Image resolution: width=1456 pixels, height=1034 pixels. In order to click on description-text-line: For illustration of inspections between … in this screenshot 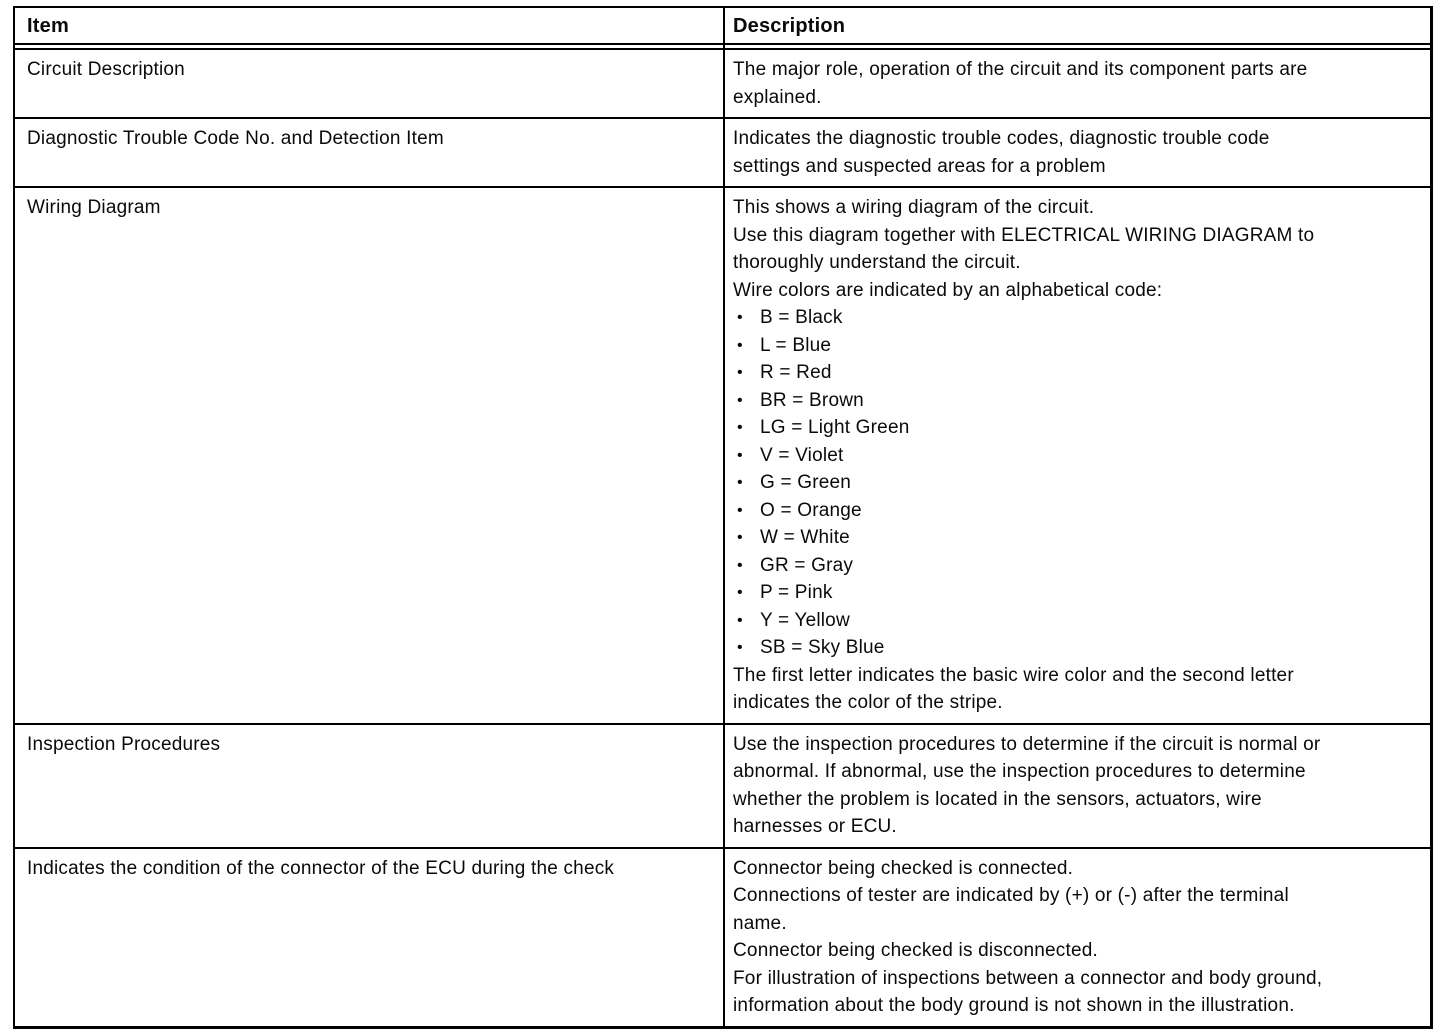, I will do `click(1028, 978)`.